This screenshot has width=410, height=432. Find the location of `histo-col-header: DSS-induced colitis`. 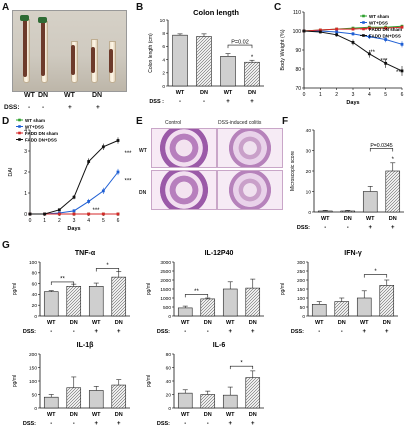

histo-col-header: DSS-induced colitis is located at coordinates (240, 123).